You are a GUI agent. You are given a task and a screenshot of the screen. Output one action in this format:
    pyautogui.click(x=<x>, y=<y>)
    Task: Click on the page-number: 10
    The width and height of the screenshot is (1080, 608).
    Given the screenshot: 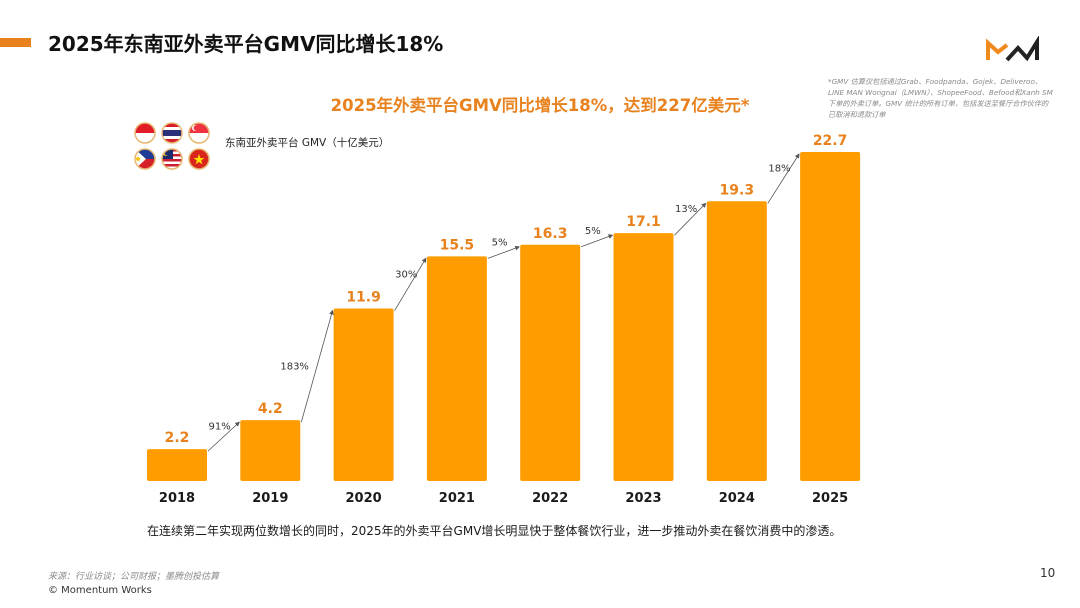 What is the action you would take?
    pyautogui.click(x=1048, y=573)
    